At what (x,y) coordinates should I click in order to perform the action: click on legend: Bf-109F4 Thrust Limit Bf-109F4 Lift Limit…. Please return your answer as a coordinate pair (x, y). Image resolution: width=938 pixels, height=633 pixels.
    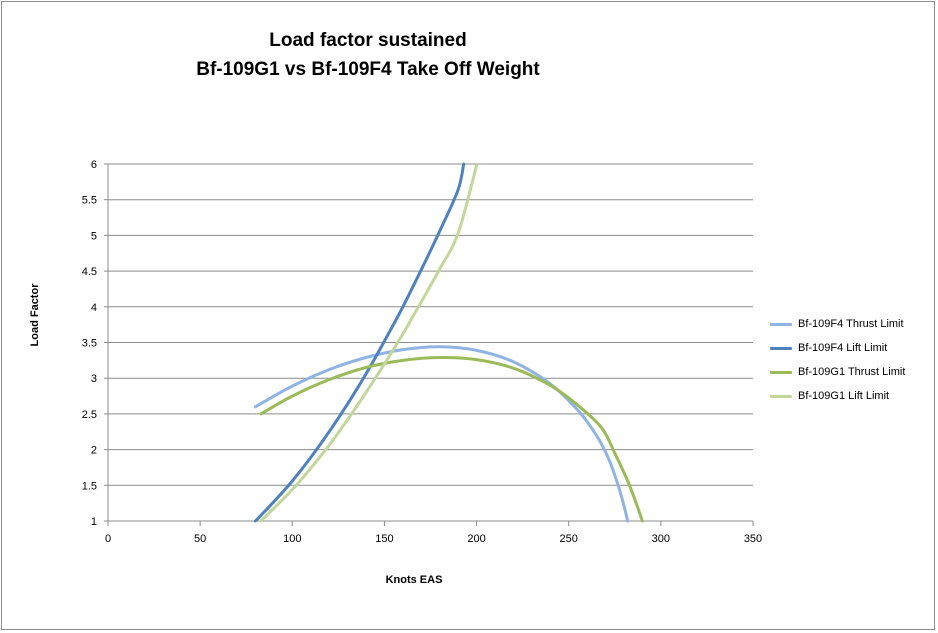
    Looking at the image, I should click on (837, 360).